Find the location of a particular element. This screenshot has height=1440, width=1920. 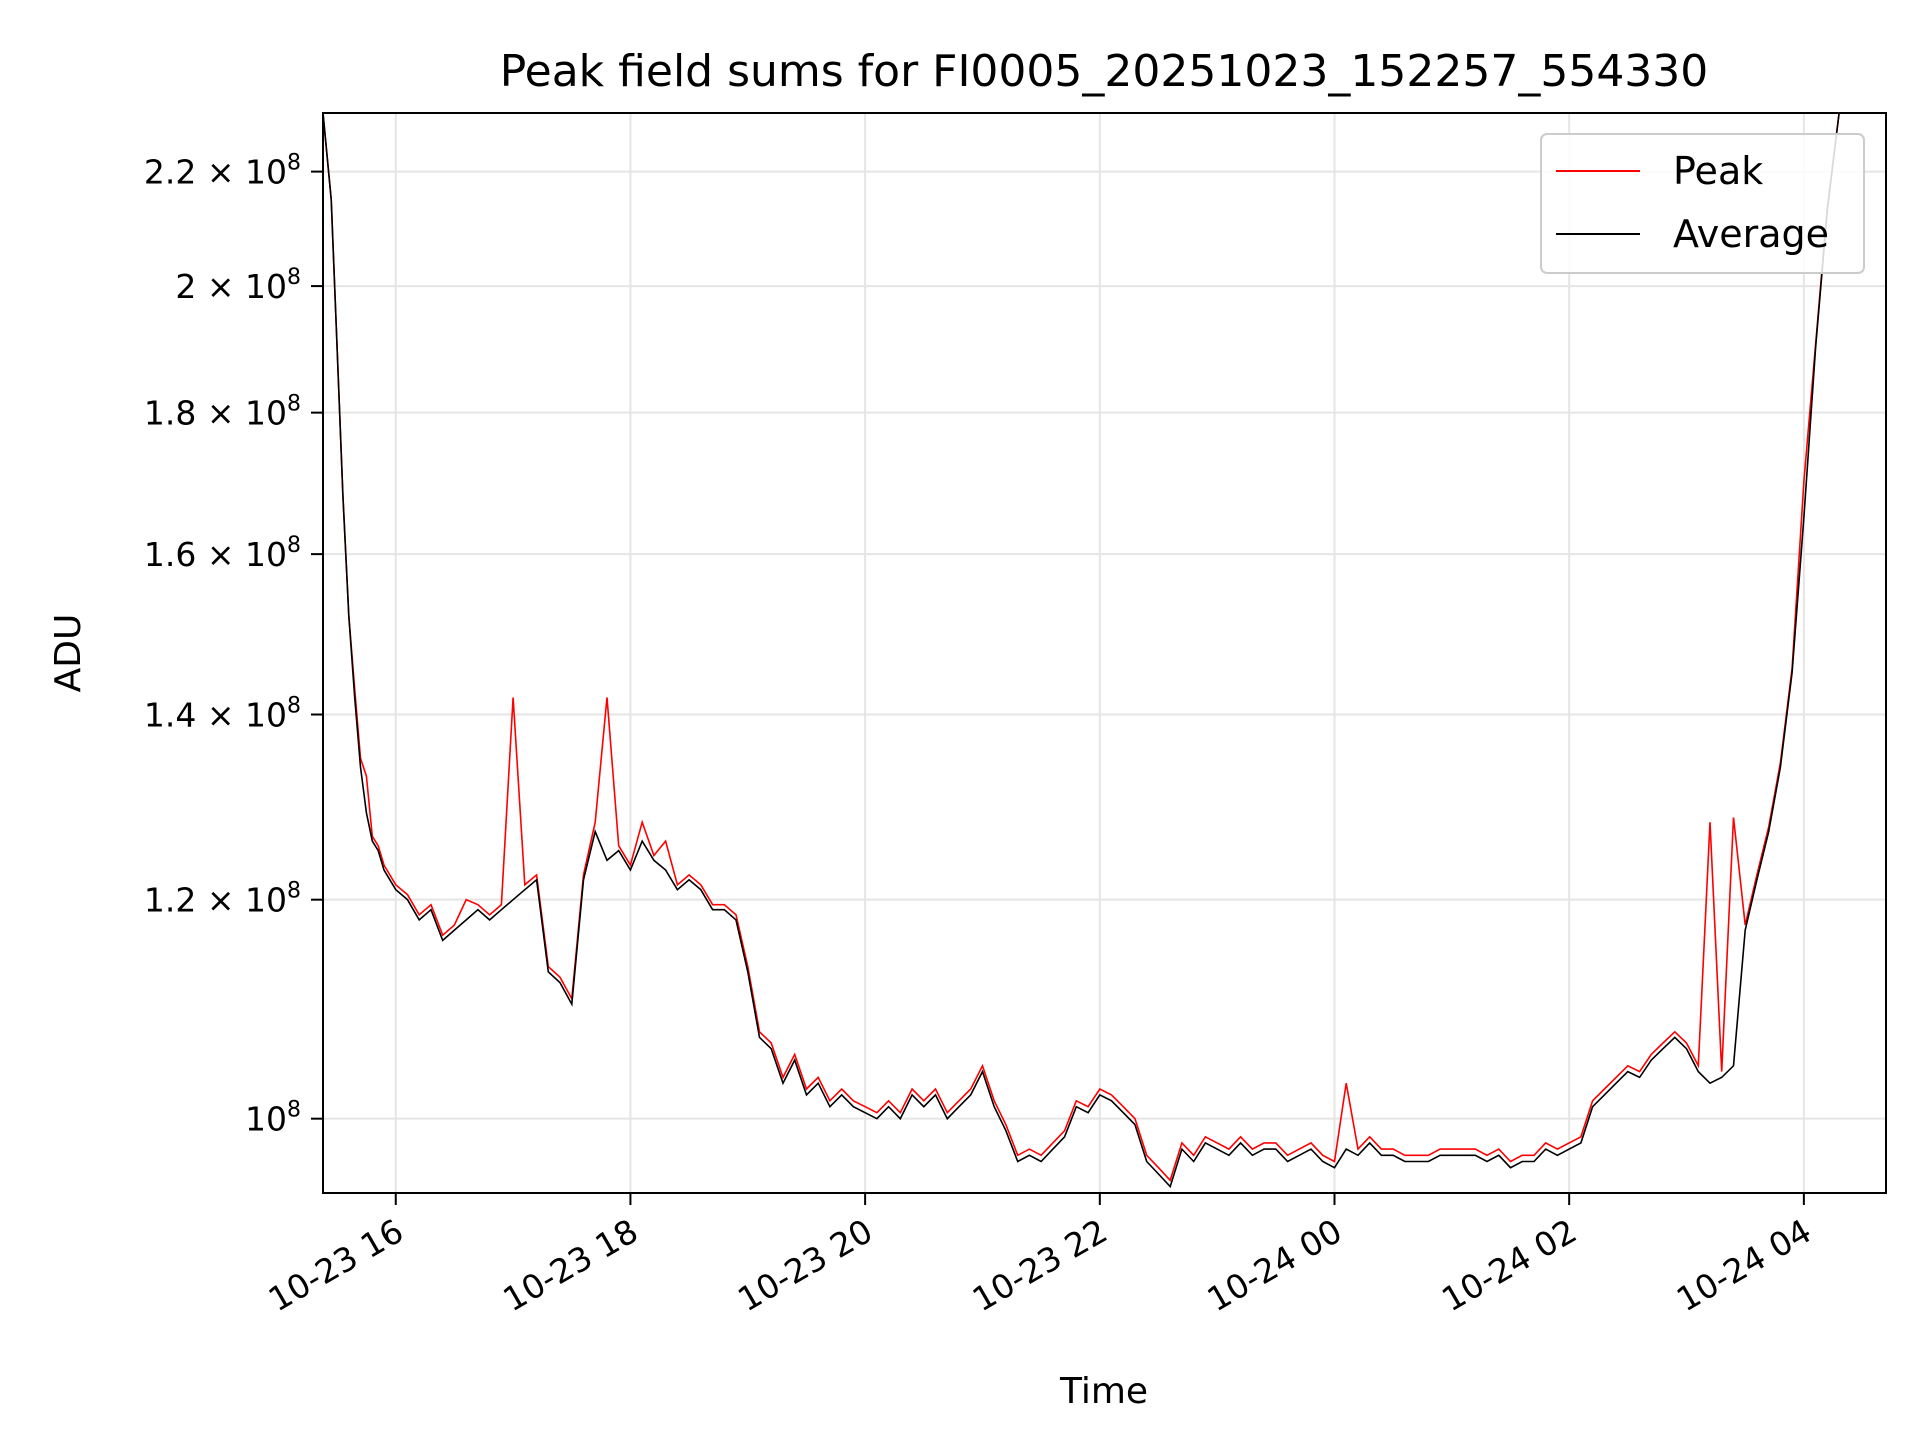

y-tick-label: 1.8 × 108 is located at coordinates (222, 412).